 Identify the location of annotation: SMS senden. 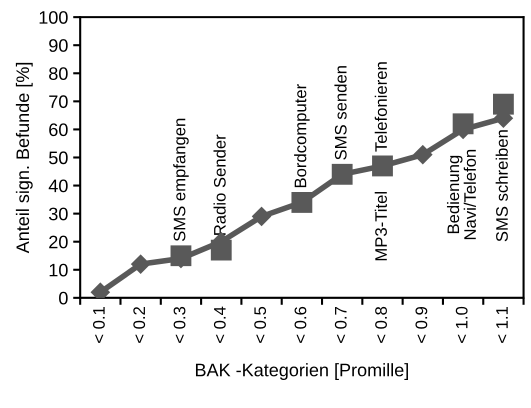
(340, 113).